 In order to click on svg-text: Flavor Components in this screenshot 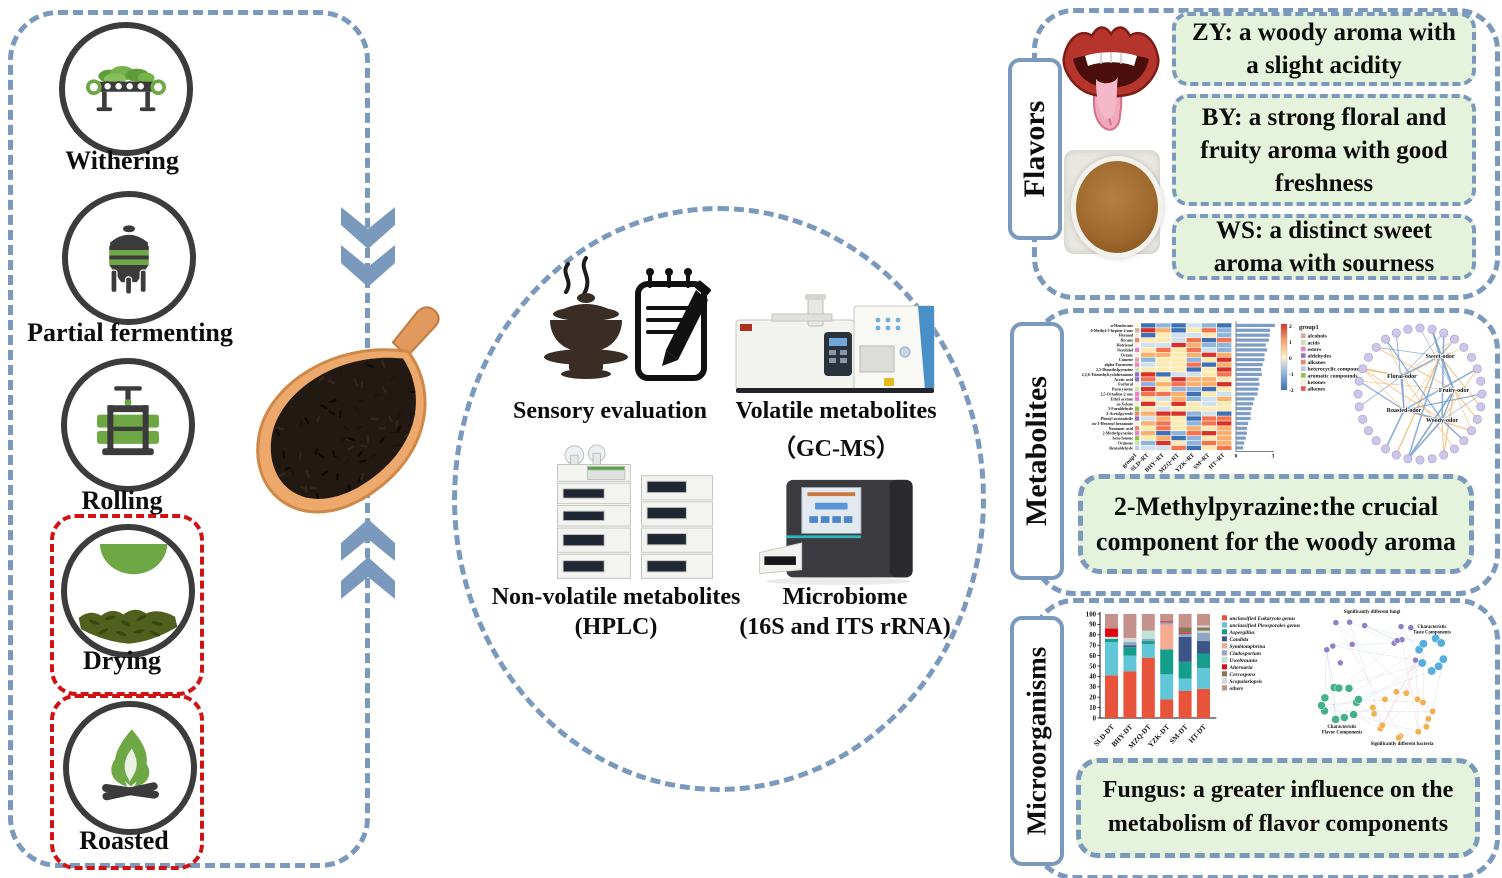, I will do `click(1342, 732)`.